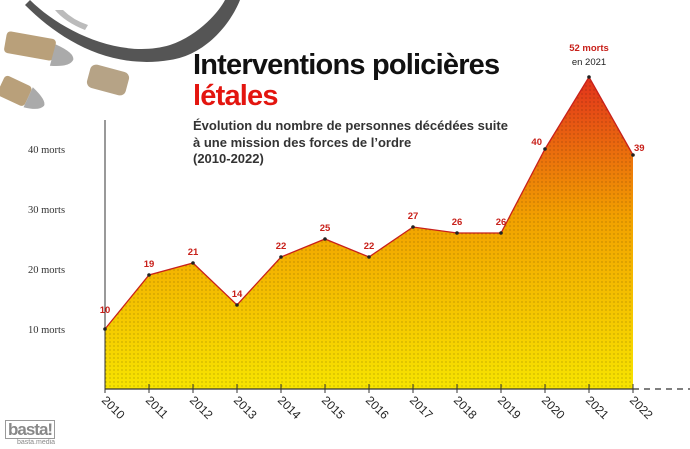 The width and height of the screenshot is (690, 449). Describe the element at coordinates (149, 264) in the screenshot. I see `data-label: 19` at that location.